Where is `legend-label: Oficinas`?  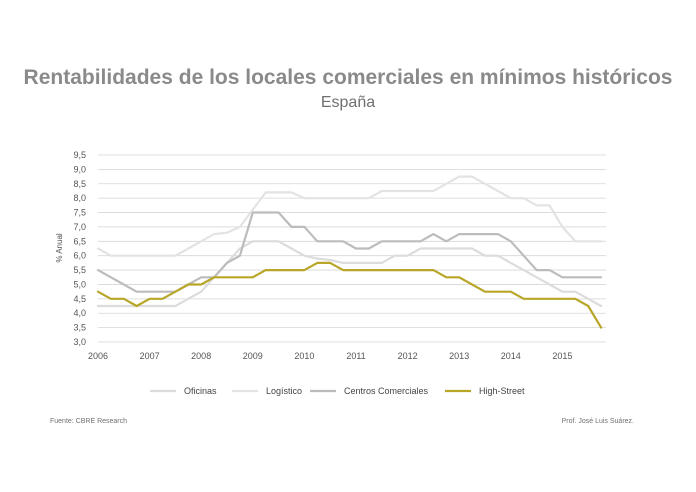
legend-label: Oficinas is located at coordinates (200, 391).